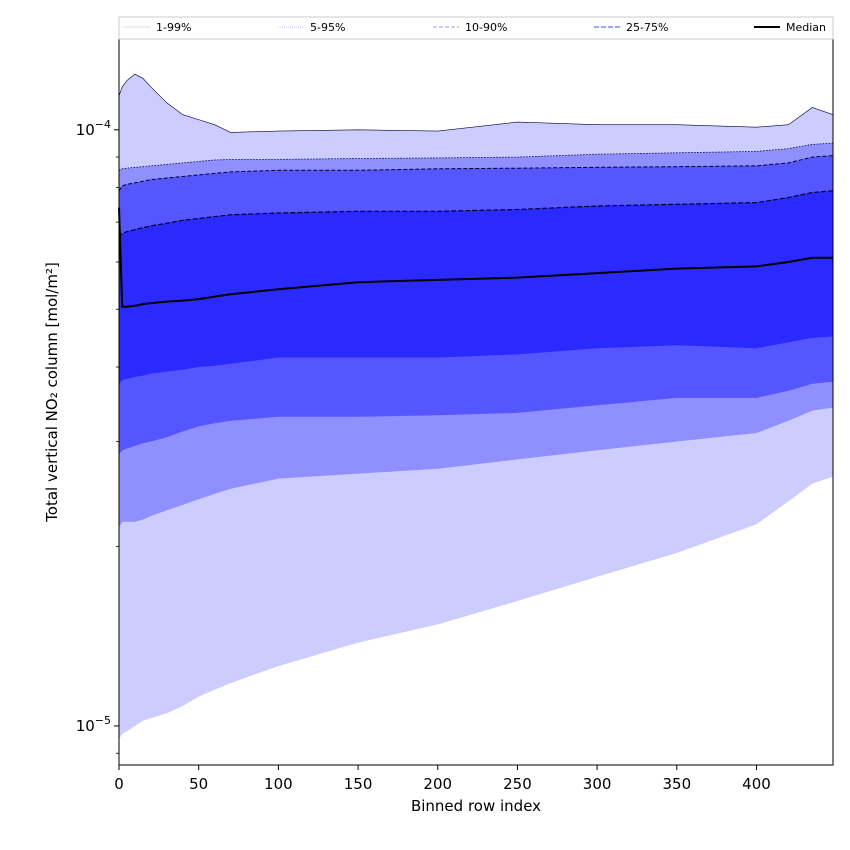 The image size is (850, 850). Describe the element at coordinates (756, 784) in the screenshot. I see `x-tick-label: 400` at that location.